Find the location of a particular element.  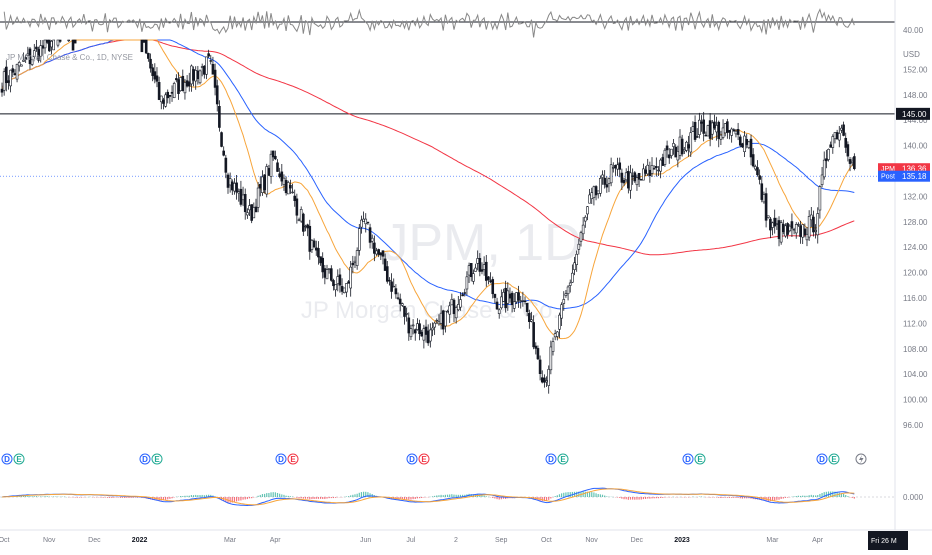

price-tick-3: 140.00 is located at coordinates (915, 146).